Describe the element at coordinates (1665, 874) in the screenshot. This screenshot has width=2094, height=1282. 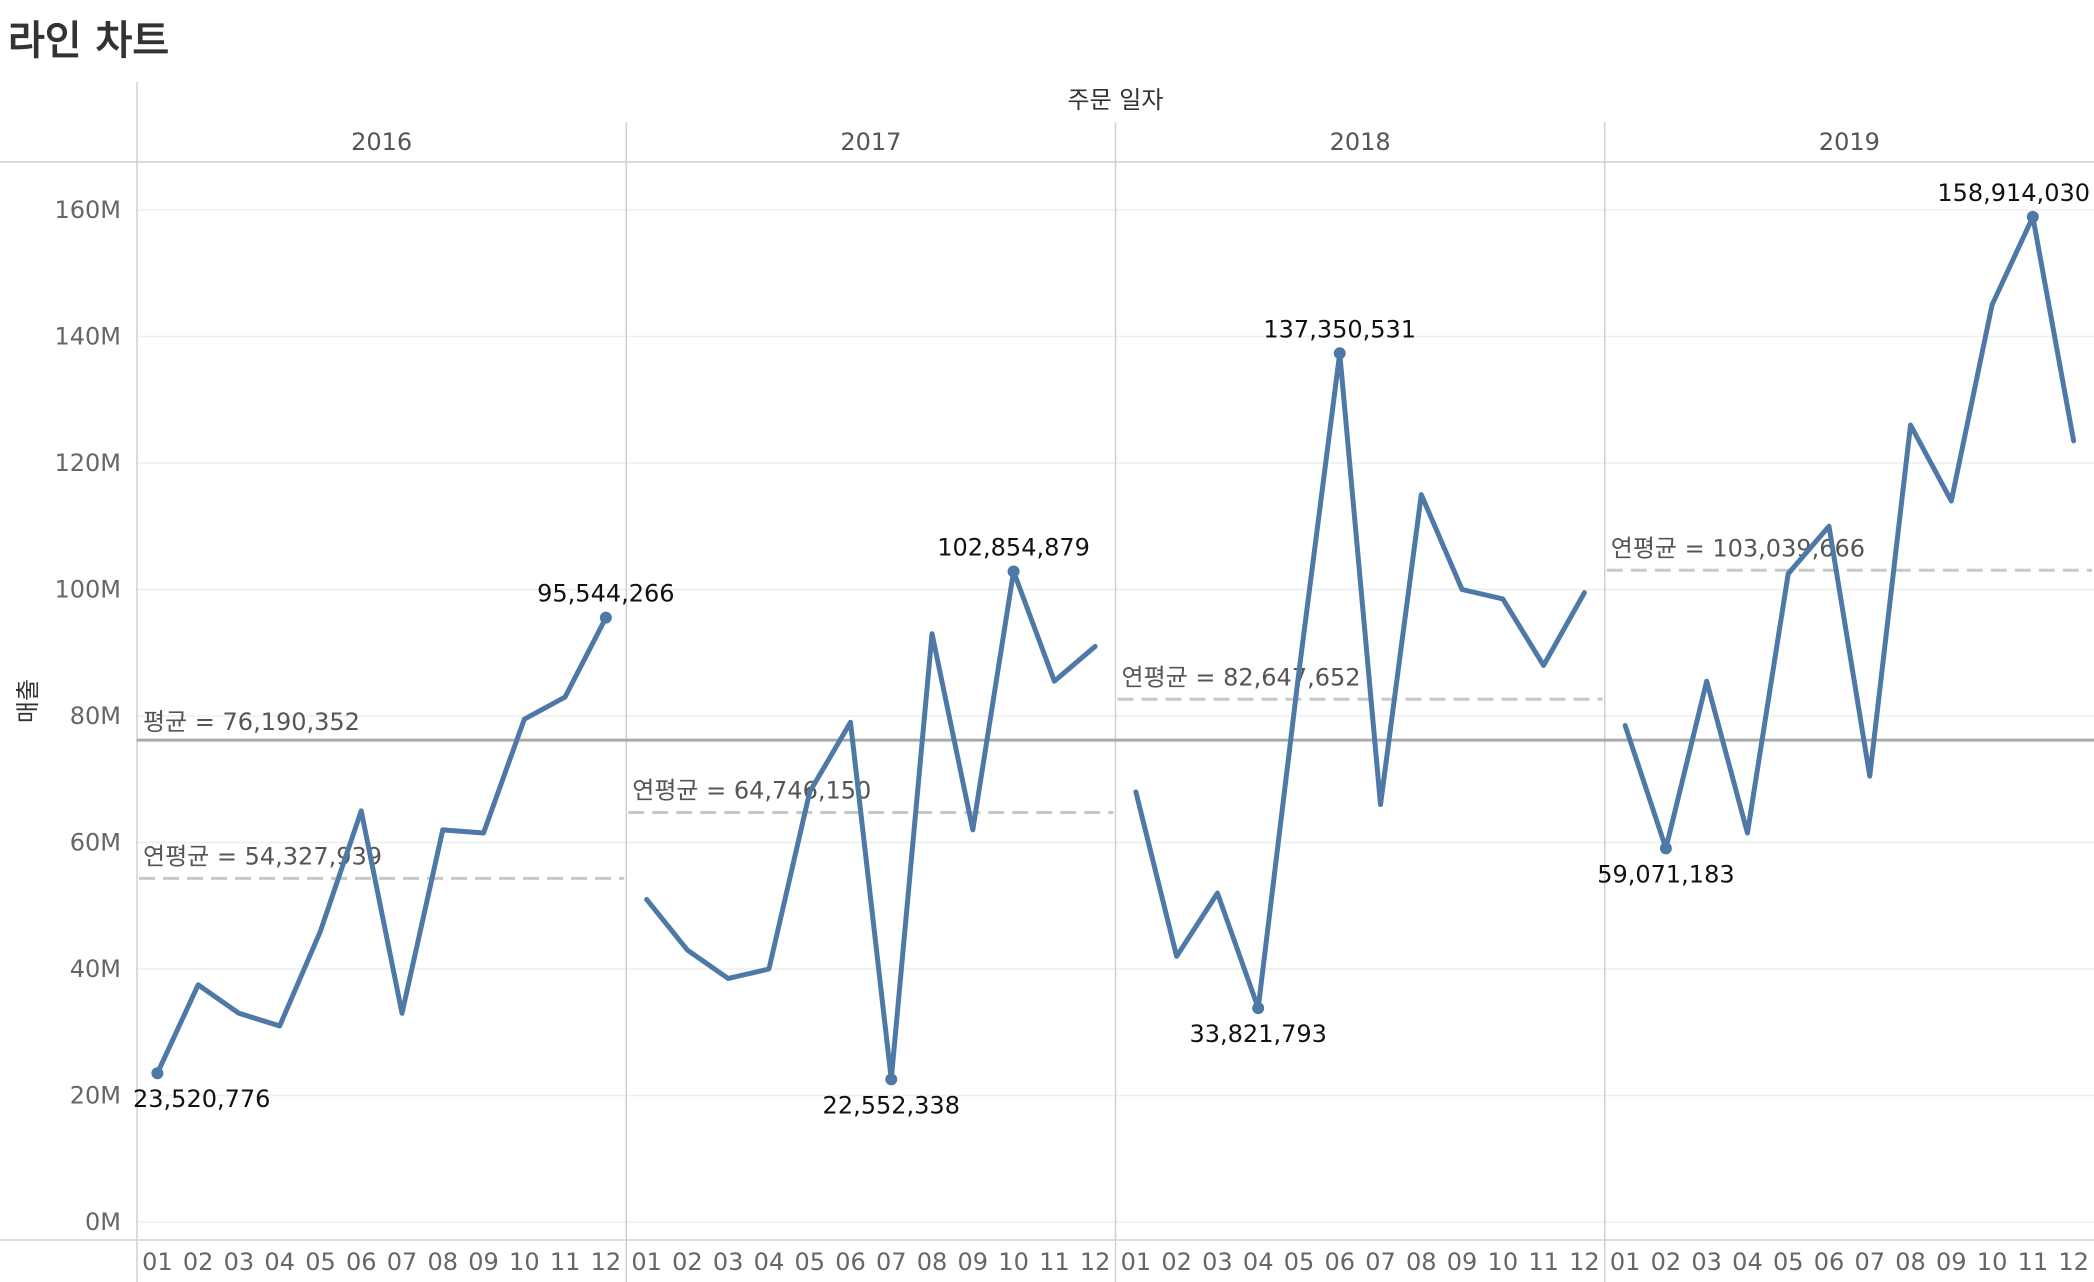
I see `data-label: 59,071,183` at that location.